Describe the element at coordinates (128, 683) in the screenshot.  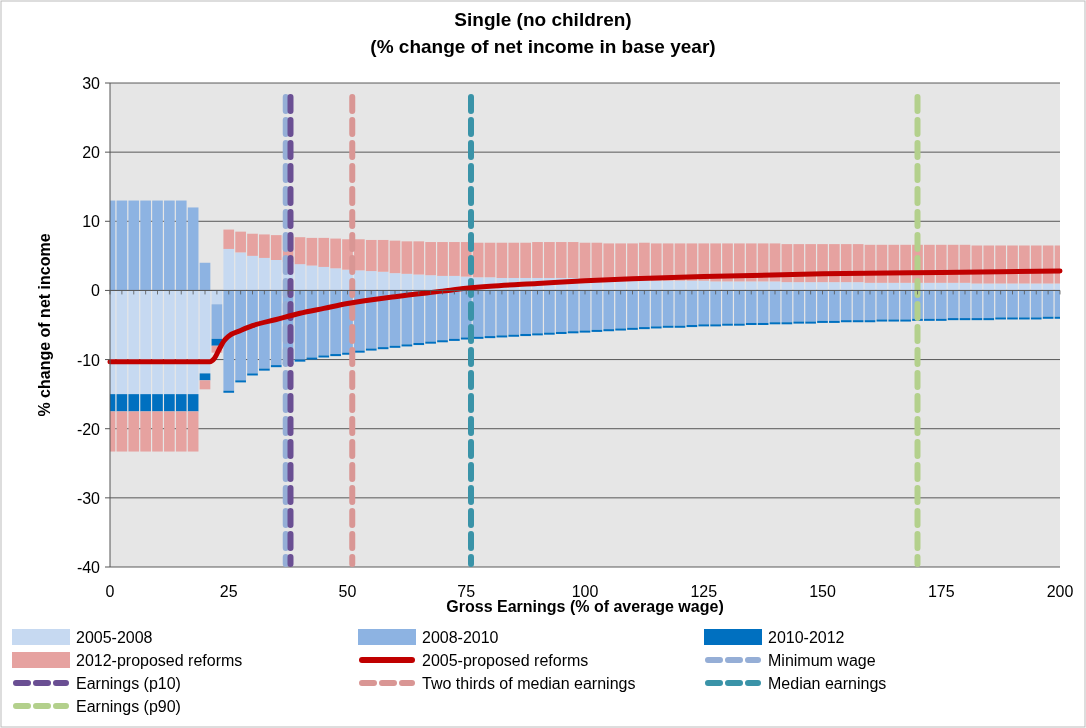
I see `legend-label: Earnings (p10)` at that location.